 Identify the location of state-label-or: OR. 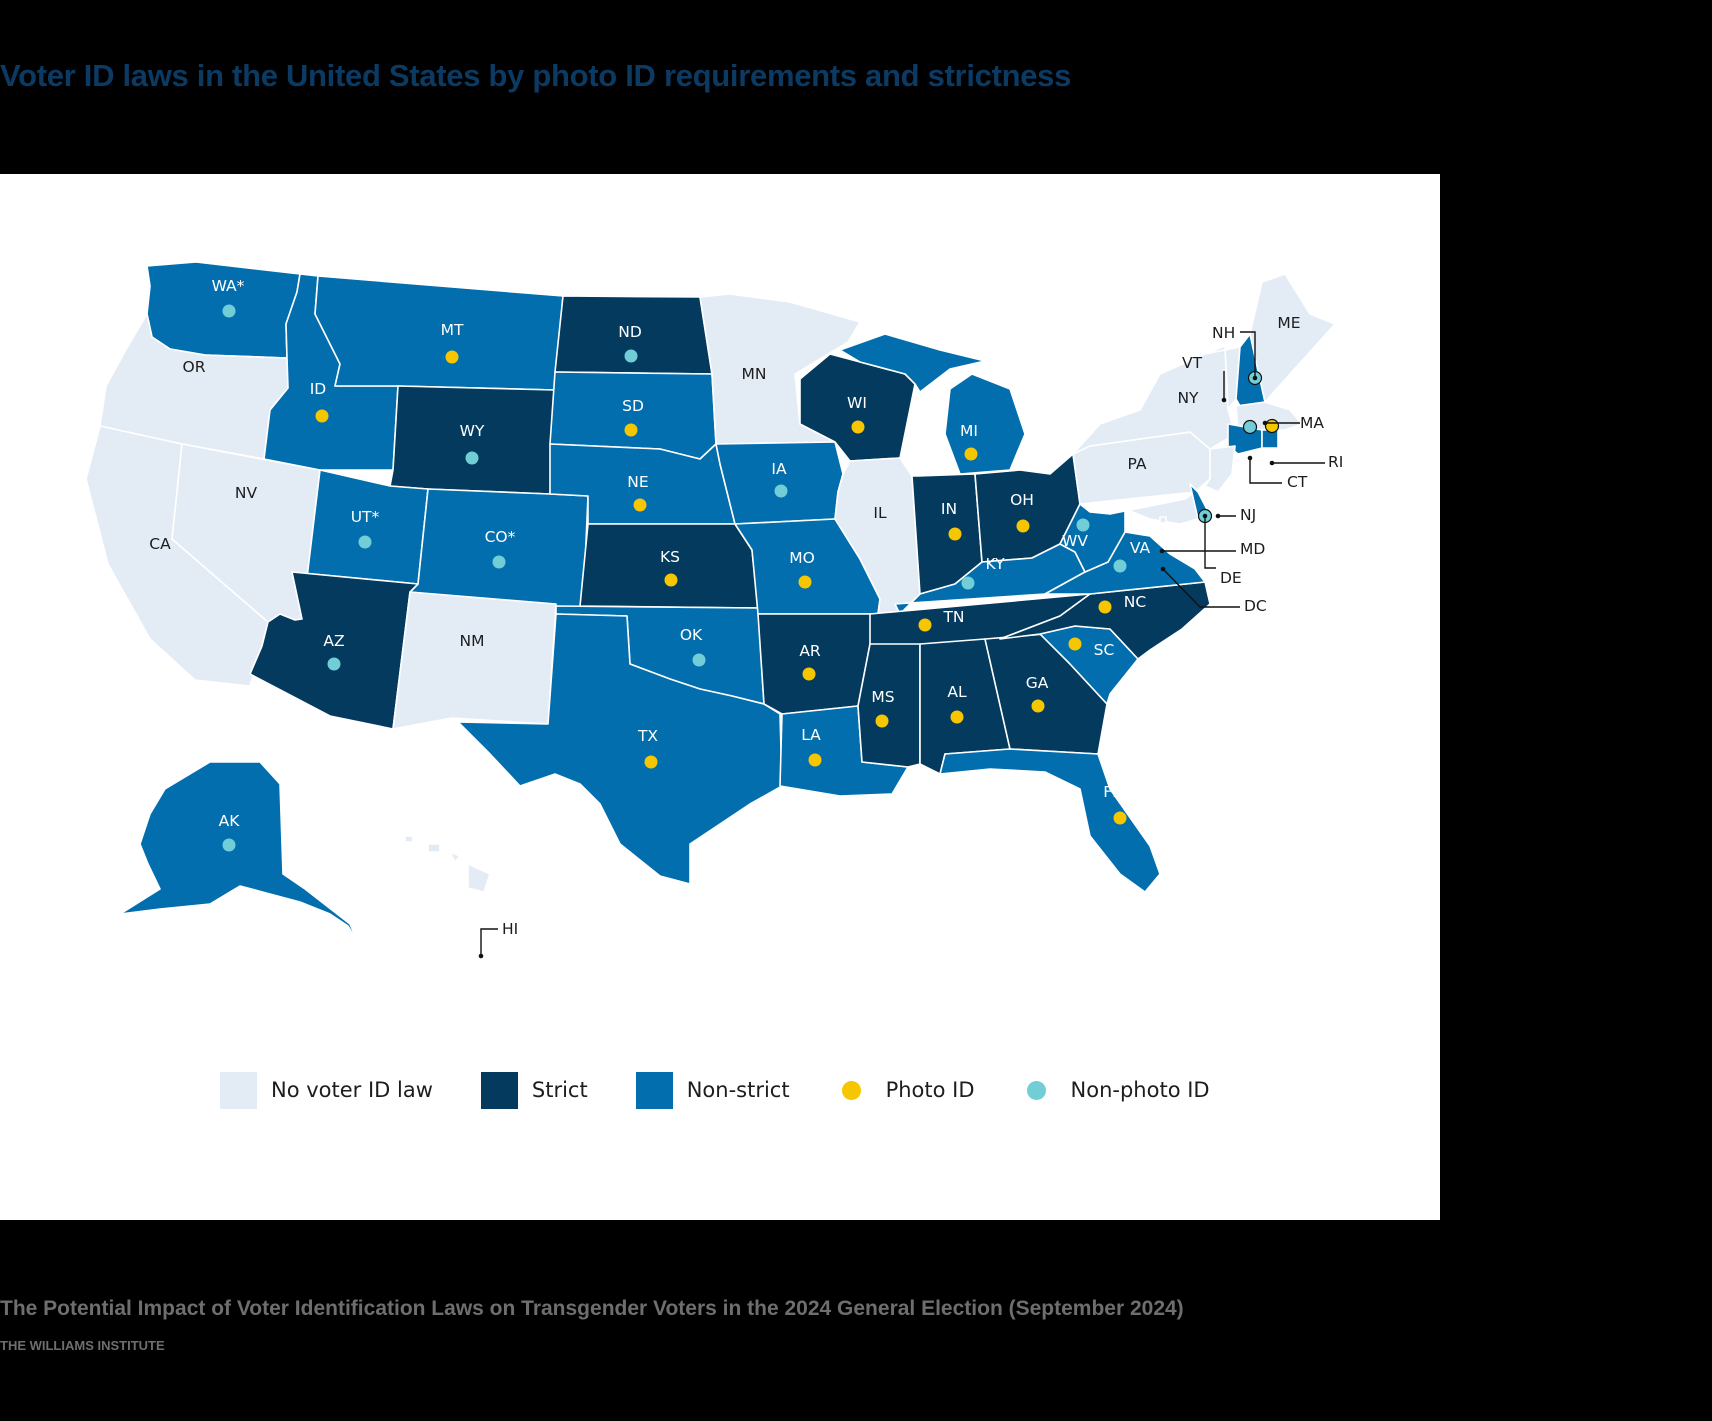
(194, 367).